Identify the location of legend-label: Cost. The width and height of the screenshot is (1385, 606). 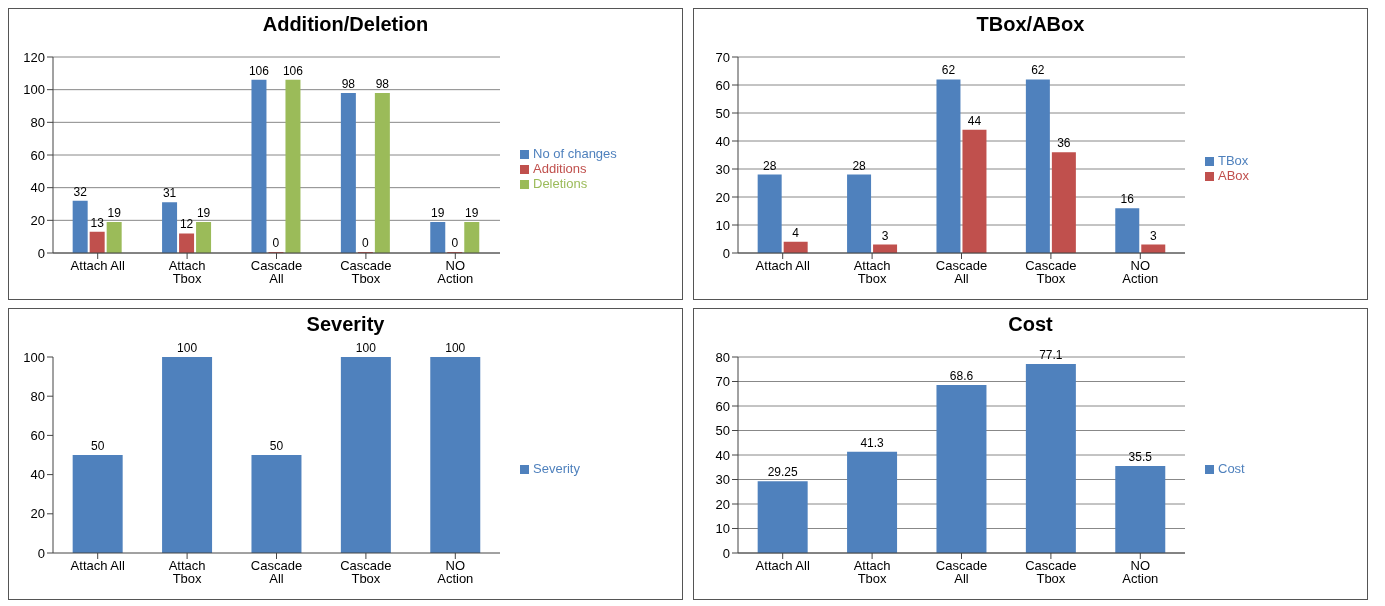
(1231, 468).